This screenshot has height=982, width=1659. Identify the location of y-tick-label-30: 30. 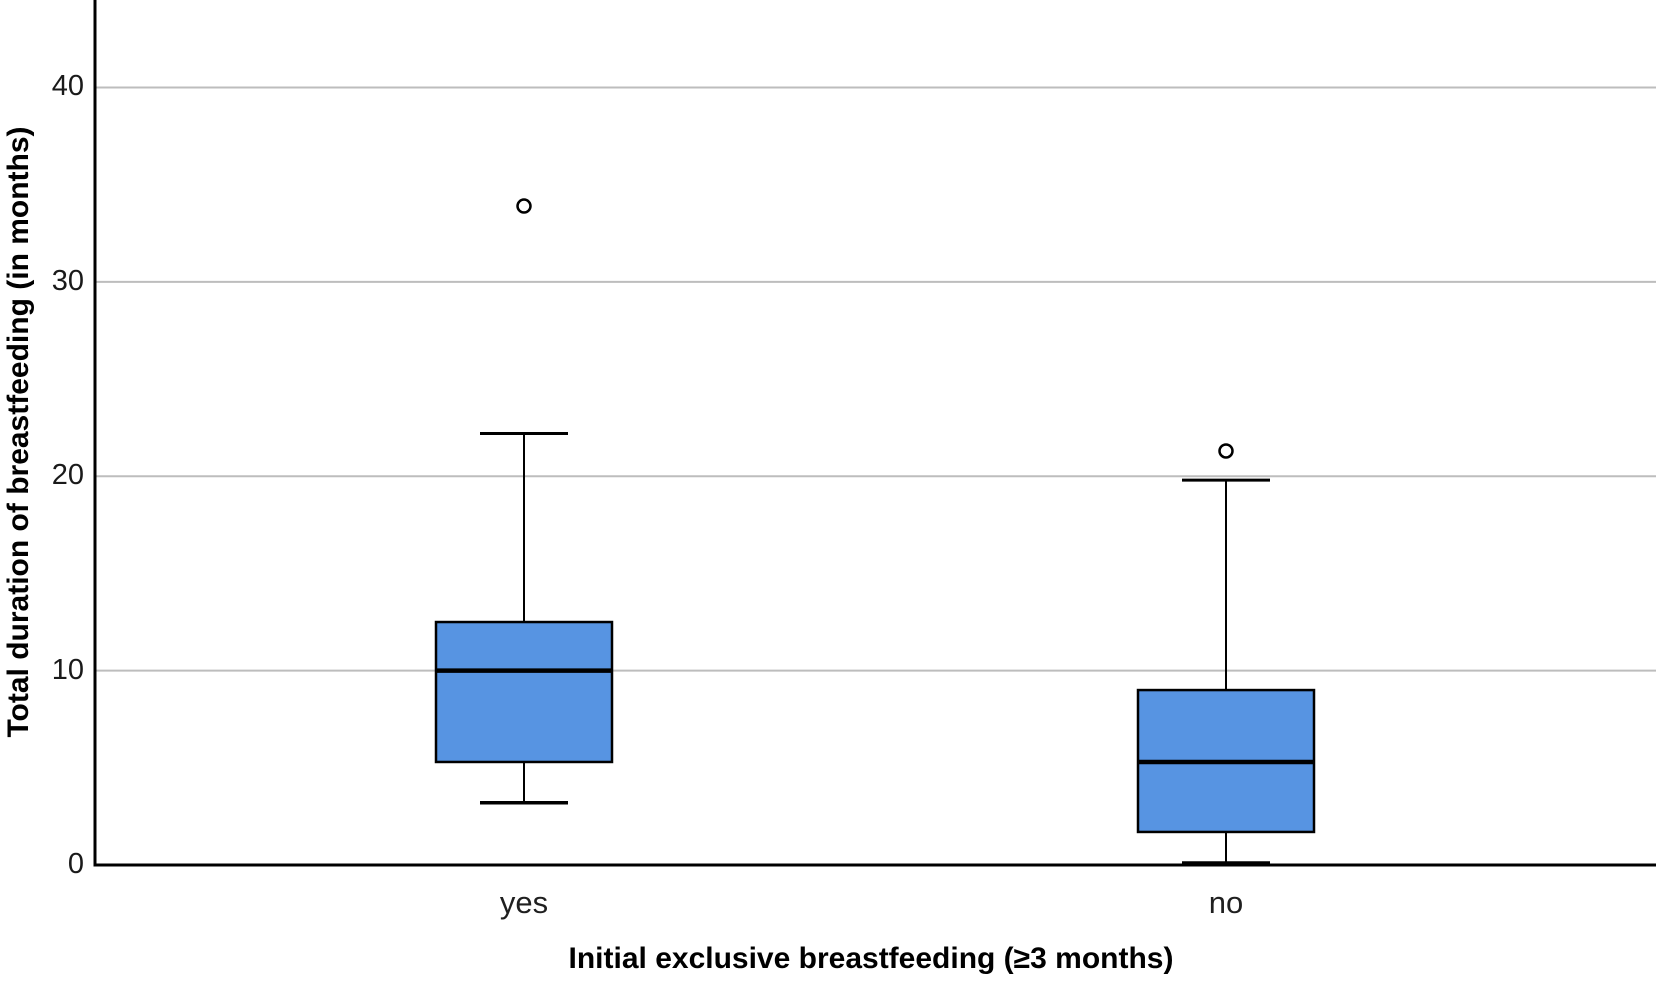
(67, 280).